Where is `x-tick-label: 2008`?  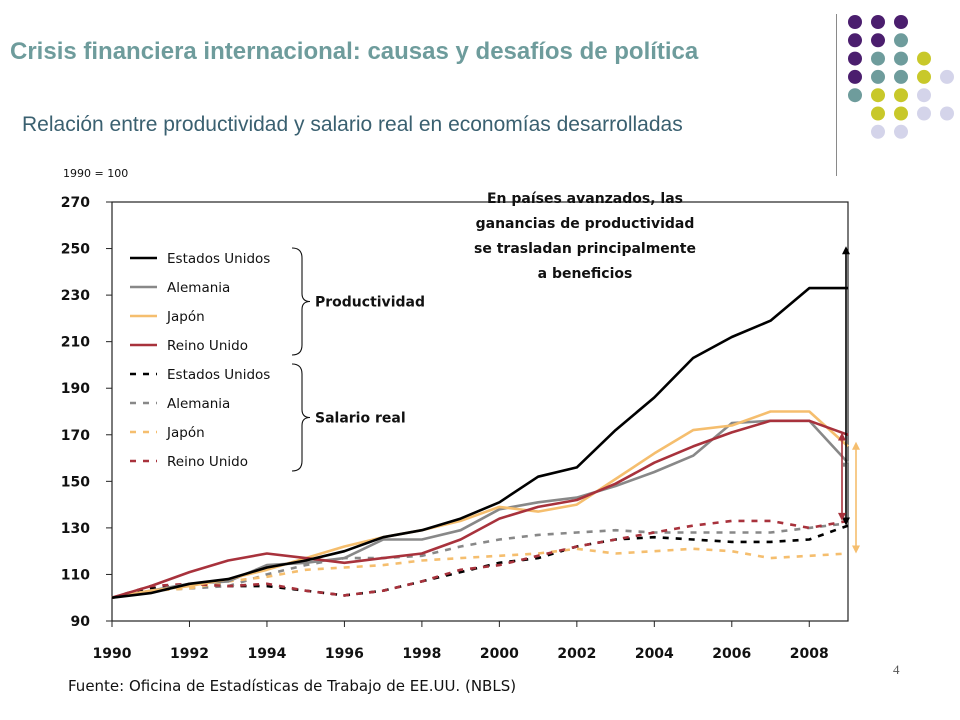
x-tick-label: 2008 is located at coordinates (809, 654).